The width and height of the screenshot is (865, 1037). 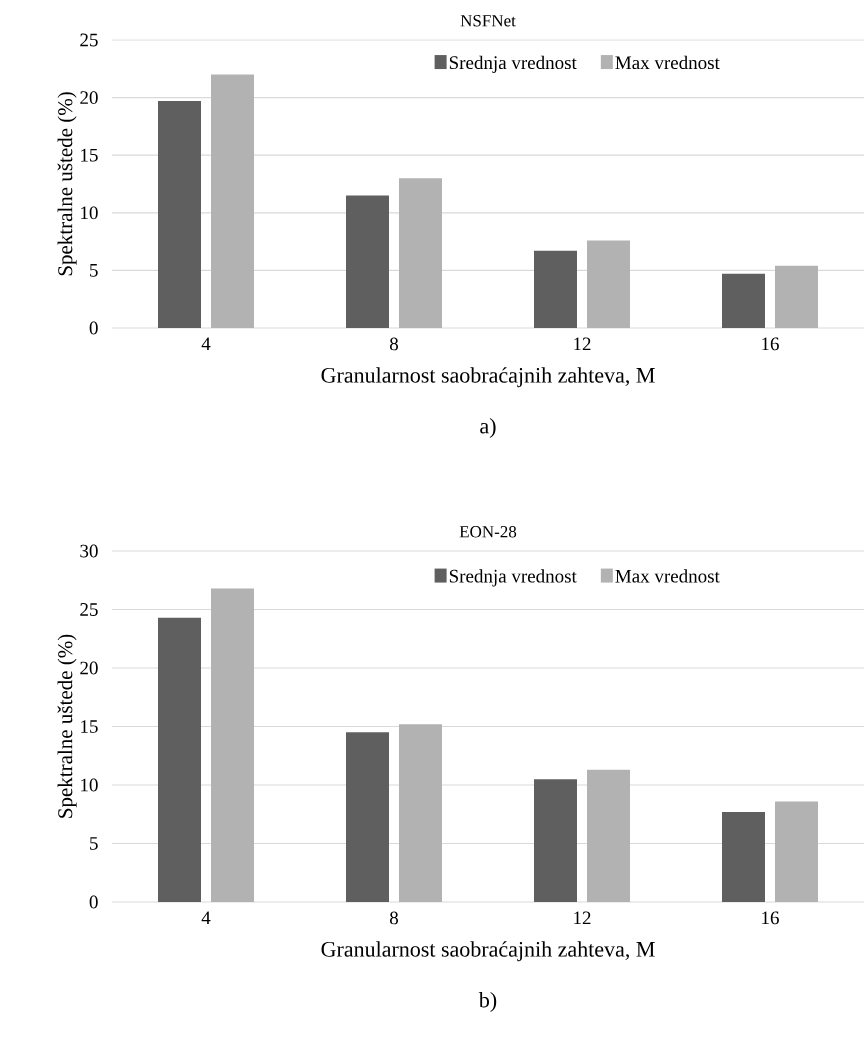 What do you see at coordinates (488, 531) in the screenshot?
I see `chart-title: EON-28` at bounding box center [488, 531].